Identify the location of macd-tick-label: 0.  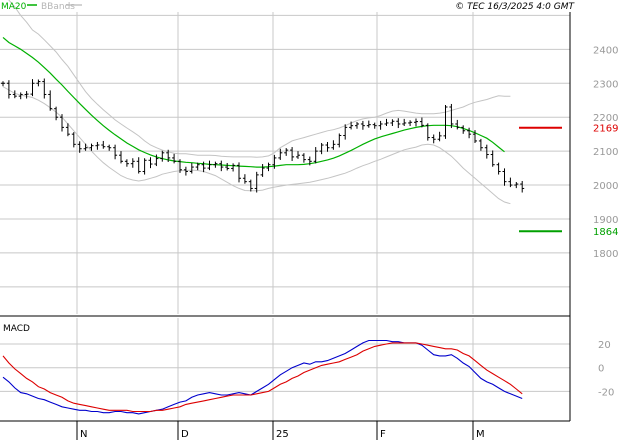
(601, 369).